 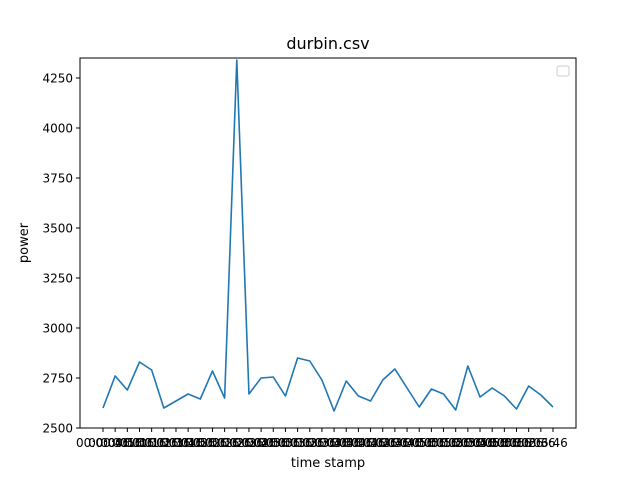 What do you see at coordinates (541, 443) in the screenshot?
I see `x-tick-label: 00:06:46` at bounding box center [541, 443].